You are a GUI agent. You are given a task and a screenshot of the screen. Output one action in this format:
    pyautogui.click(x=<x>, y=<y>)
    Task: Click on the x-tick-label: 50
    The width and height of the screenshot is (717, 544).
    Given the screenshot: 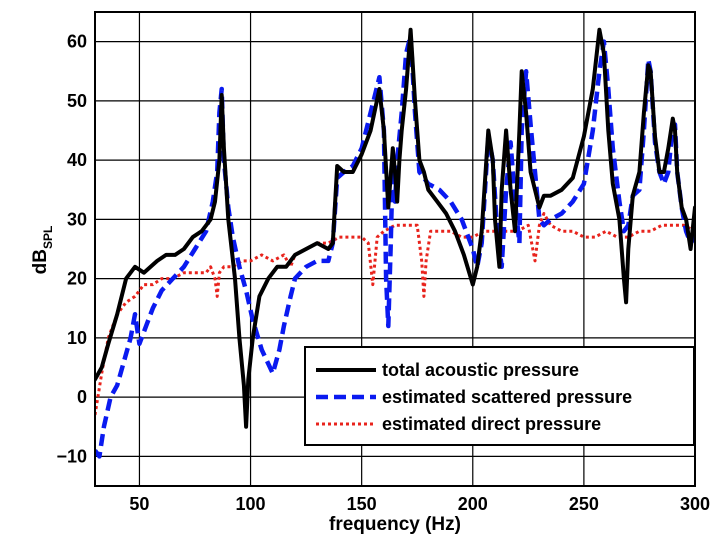 What is the action you would take?
    pyautogui.click(x=139, y=504)
    